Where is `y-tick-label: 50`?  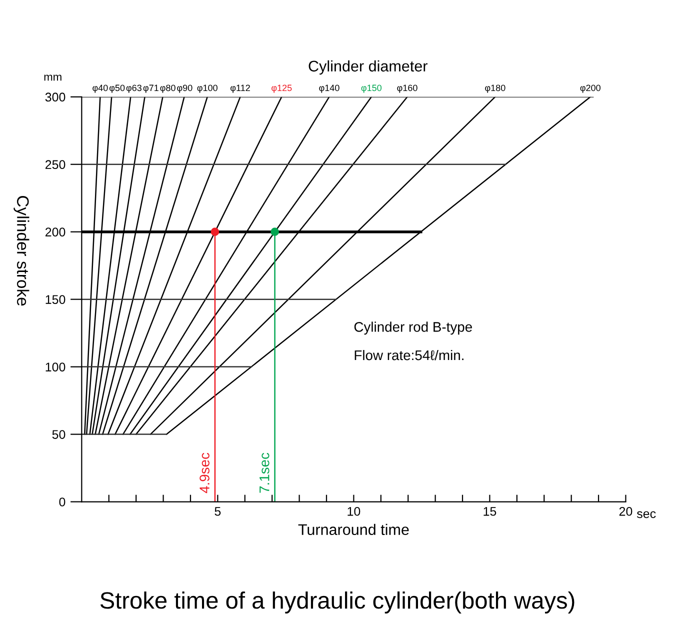 y-tick-label: 50 is located at coordinates (59, 434).